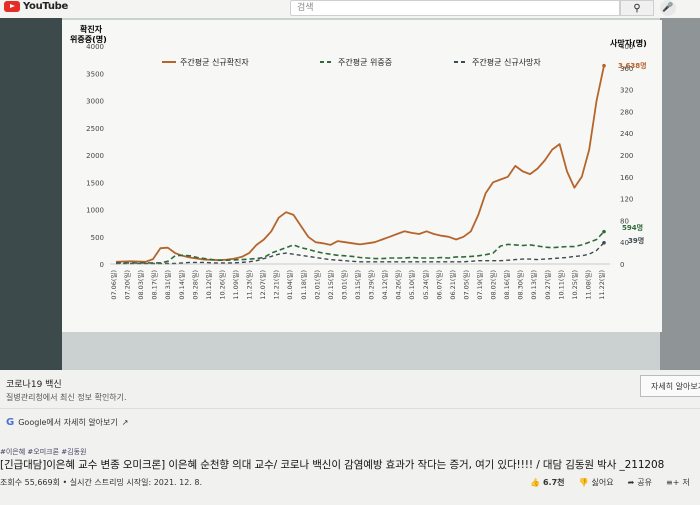  I want to click on x-tick-label: 06.07(일), so click(438, 285).